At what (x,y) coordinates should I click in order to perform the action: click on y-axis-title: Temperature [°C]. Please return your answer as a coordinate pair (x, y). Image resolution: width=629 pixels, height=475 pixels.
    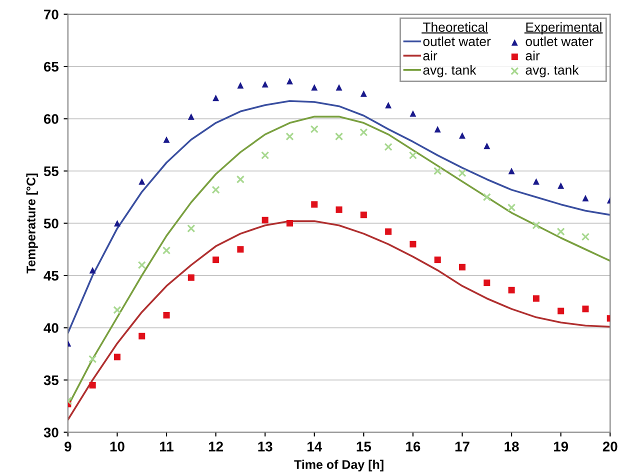
    Looking at the image, I should click on (32, 224).